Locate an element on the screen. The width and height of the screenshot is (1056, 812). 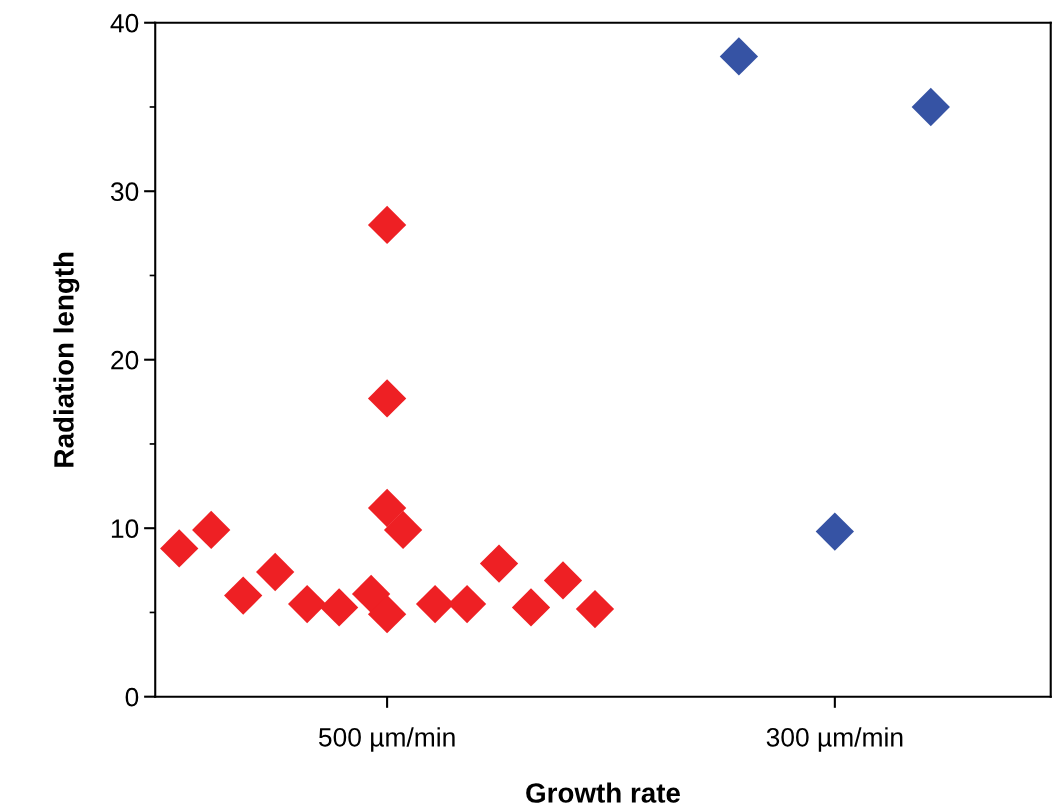
y-tick-label: 30 is located at coordinates (124, 192).